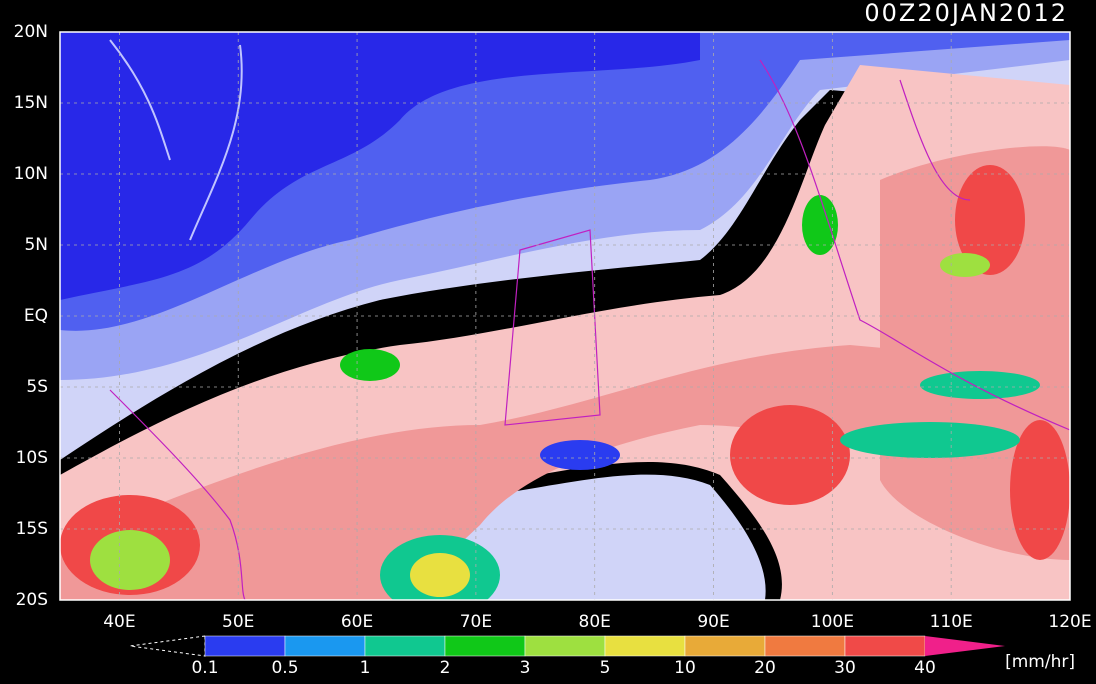 The width and height of the screenshot is (1096, 684). What do you see at coordinates (357, 622) in the screenshot?
I see `lon-label: 60E` at bounding box center [357, 622].